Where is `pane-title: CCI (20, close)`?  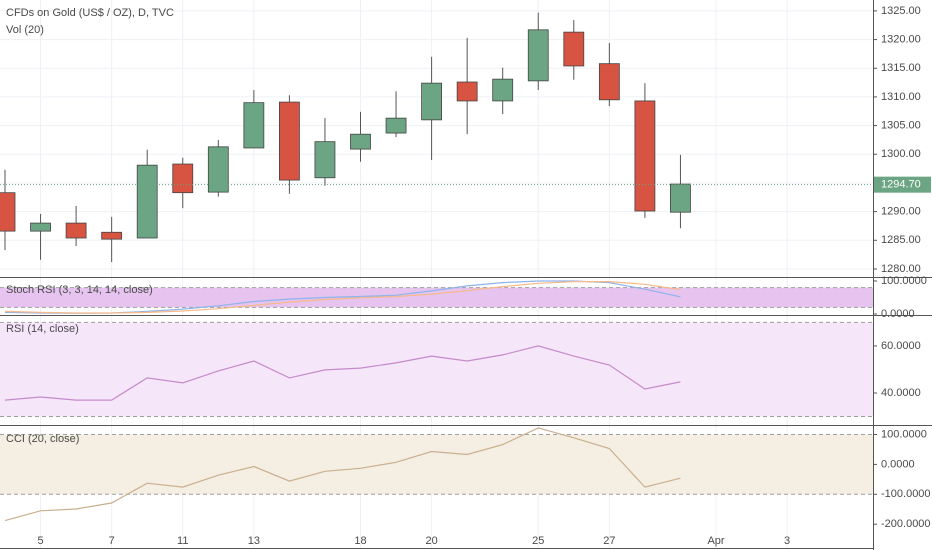
pane-title: CCI (20, close) is located at coordinates (42, 439).